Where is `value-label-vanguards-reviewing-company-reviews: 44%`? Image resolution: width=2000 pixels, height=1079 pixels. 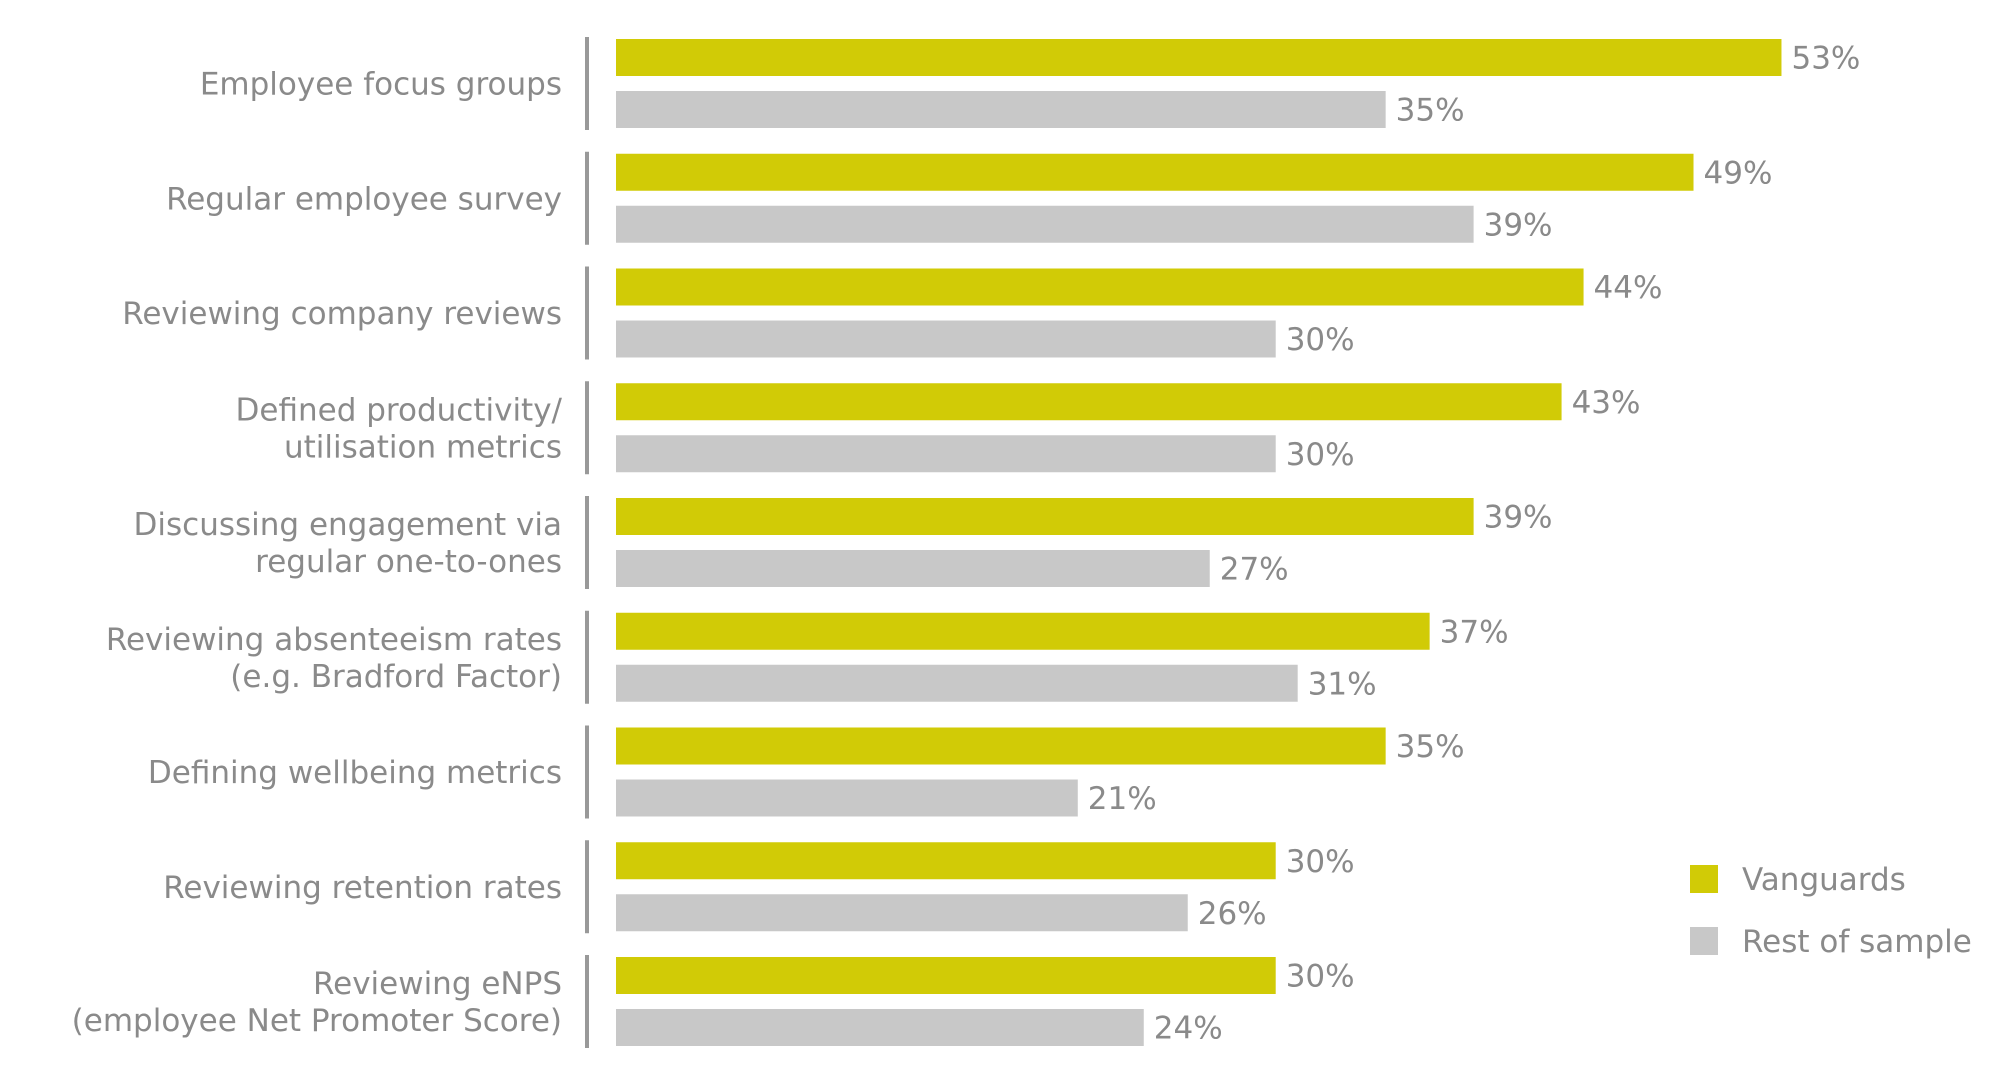 value-label-vanguards-reviewing-company-reviews: 44% is located at coordinates (1628, 288).